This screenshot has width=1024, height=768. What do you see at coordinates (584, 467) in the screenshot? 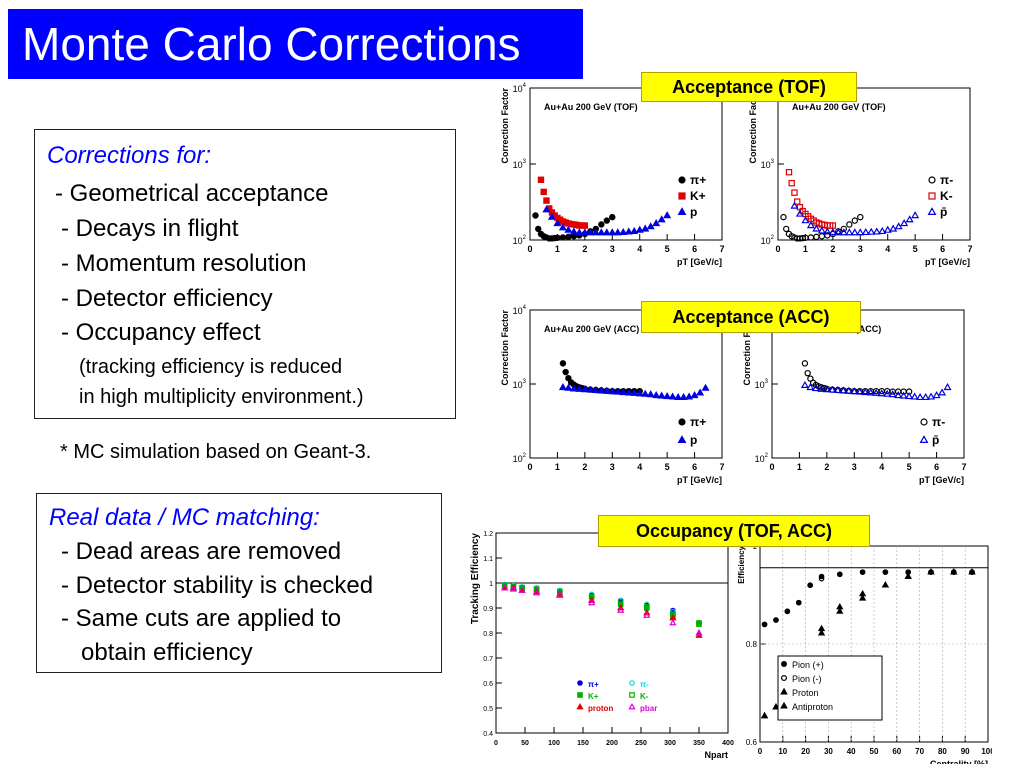
I see `x-tick-label: 2` at bounding box center [584, 467].